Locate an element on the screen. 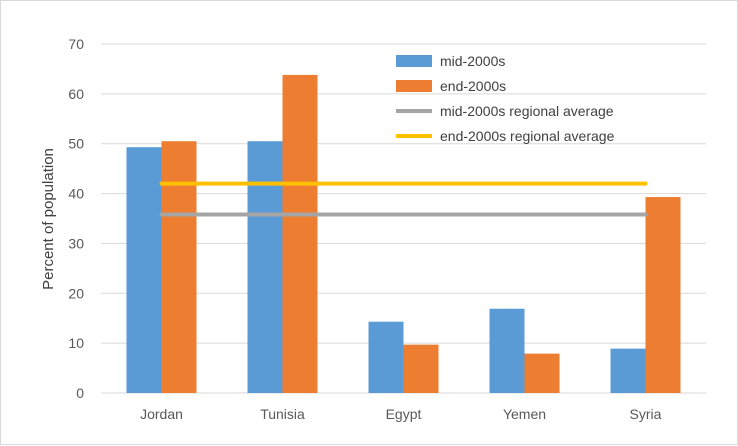 This screenshot has height=446, width=738. bar-mid-2000s-tunisia is located at coordinates (265, 267).